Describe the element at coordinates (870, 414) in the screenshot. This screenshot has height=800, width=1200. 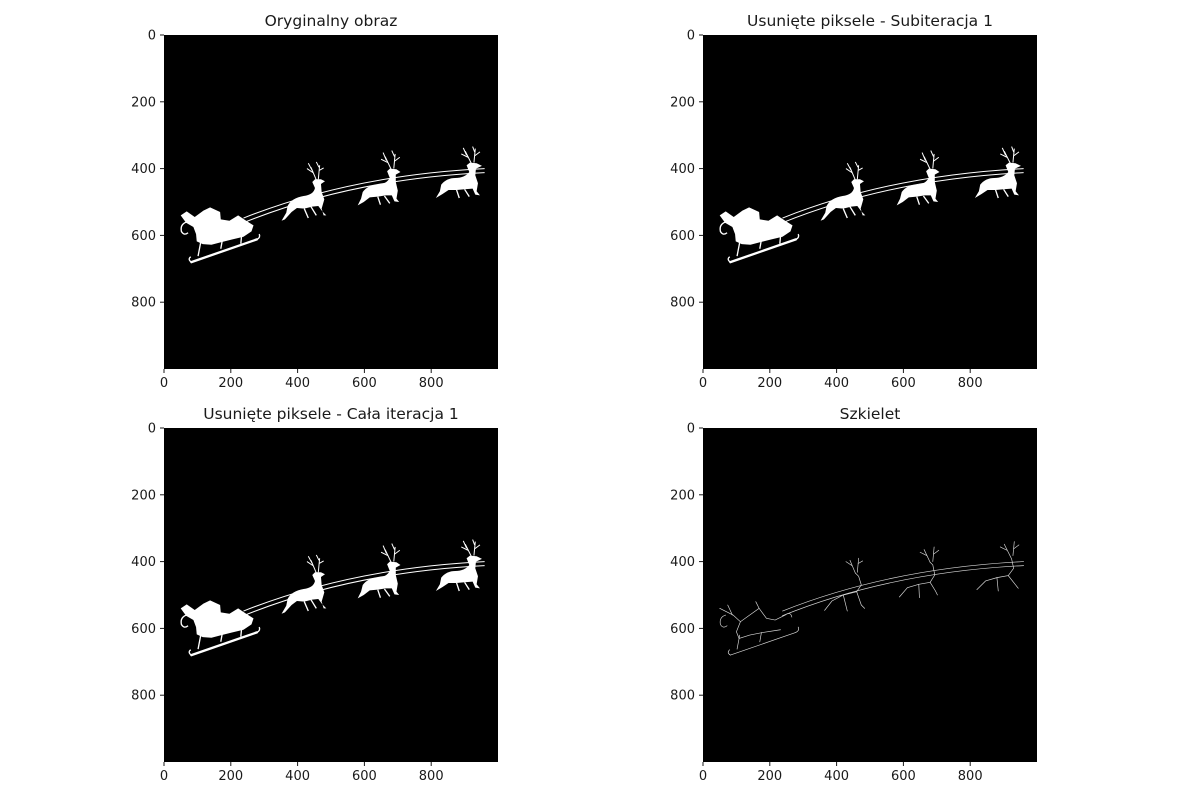
I see `panel-title: Szkielet` at that location.